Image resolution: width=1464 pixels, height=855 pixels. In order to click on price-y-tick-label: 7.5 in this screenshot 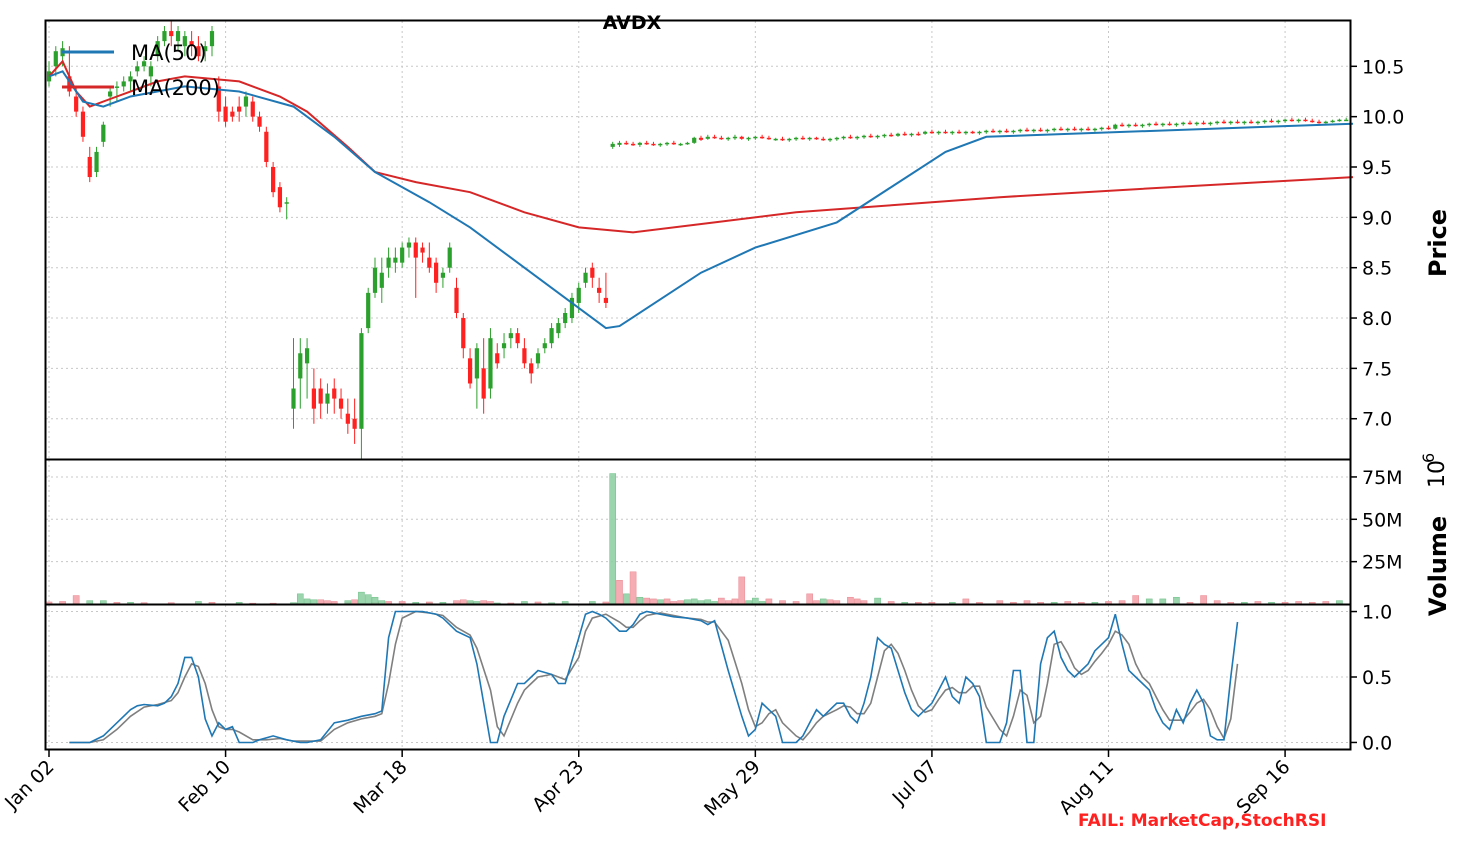, I will do `click(1377, 369)`.